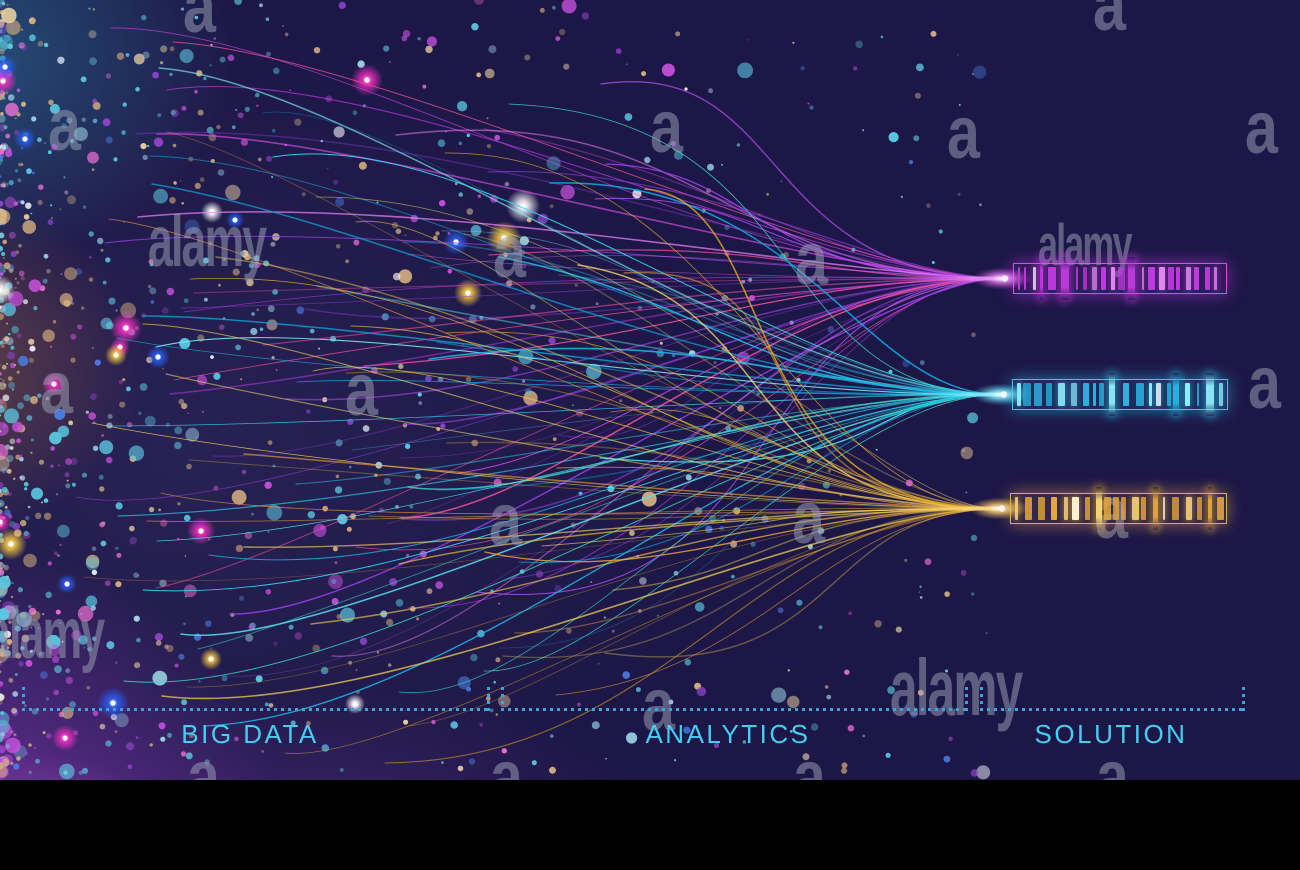 Image resolution: width=1300 pixels, height=870 pixels. I want to click on label-big-data: BIG DATA, so click(250, 734).